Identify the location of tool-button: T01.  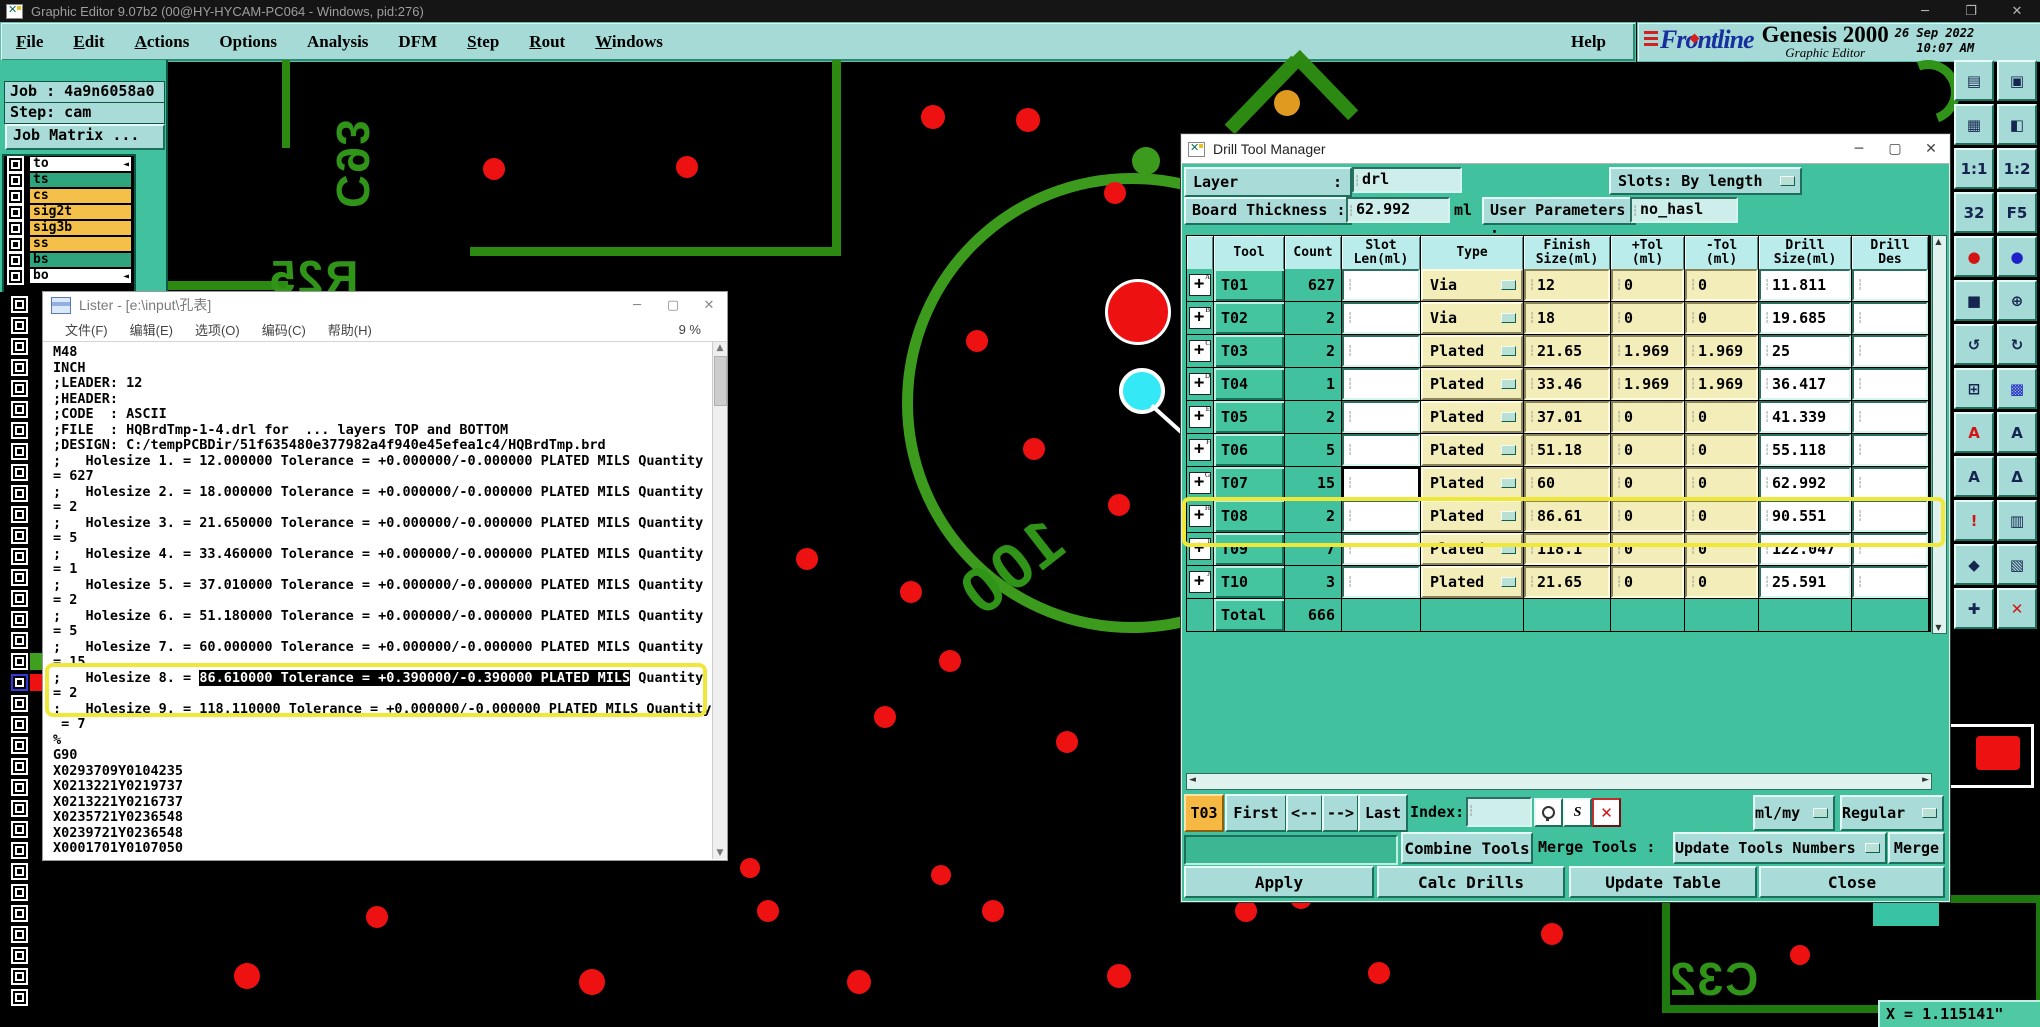
(1249, 285).